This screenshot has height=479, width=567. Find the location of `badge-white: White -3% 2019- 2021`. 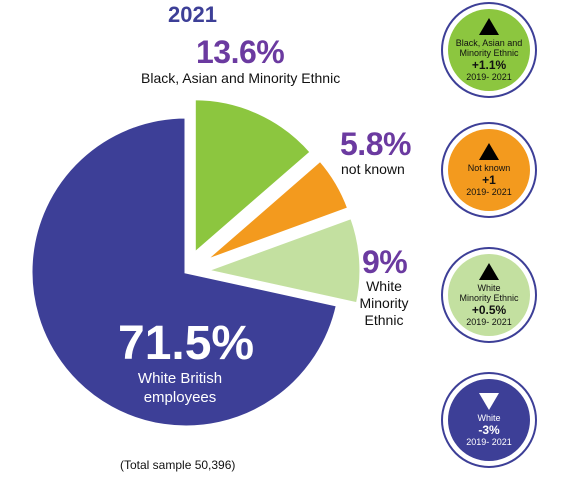

badge-white: White -3% 2019- 2021 is located at coordinates (489, 420).